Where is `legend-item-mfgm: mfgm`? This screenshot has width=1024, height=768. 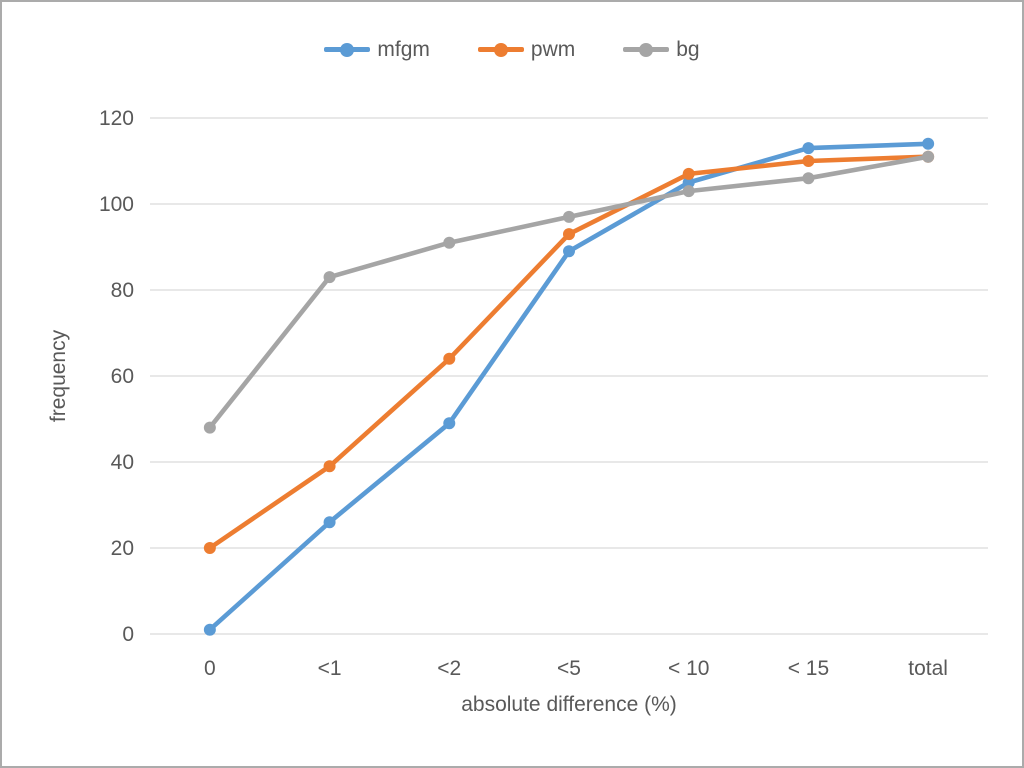 legend-item-mfgm: mfgm is located at coordinates (377, 49).